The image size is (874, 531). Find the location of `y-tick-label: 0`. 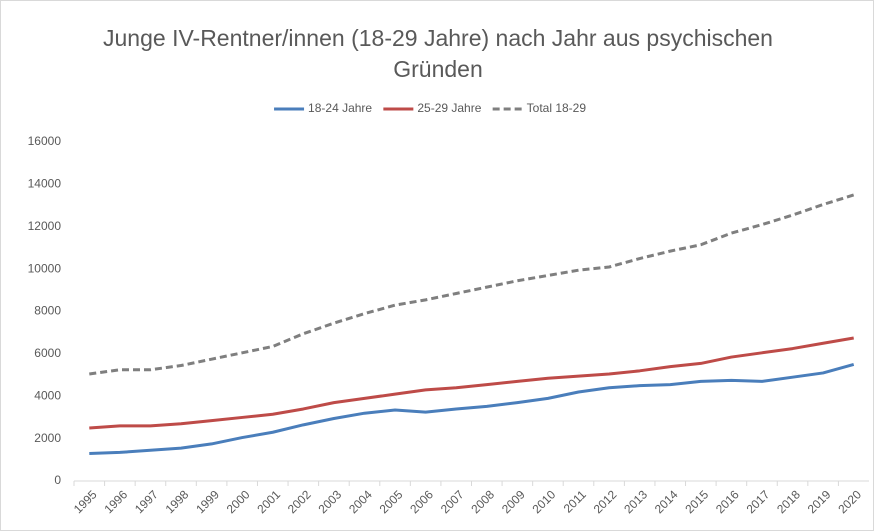

y-tick-label: 0 is located at coordinates (57, 480).